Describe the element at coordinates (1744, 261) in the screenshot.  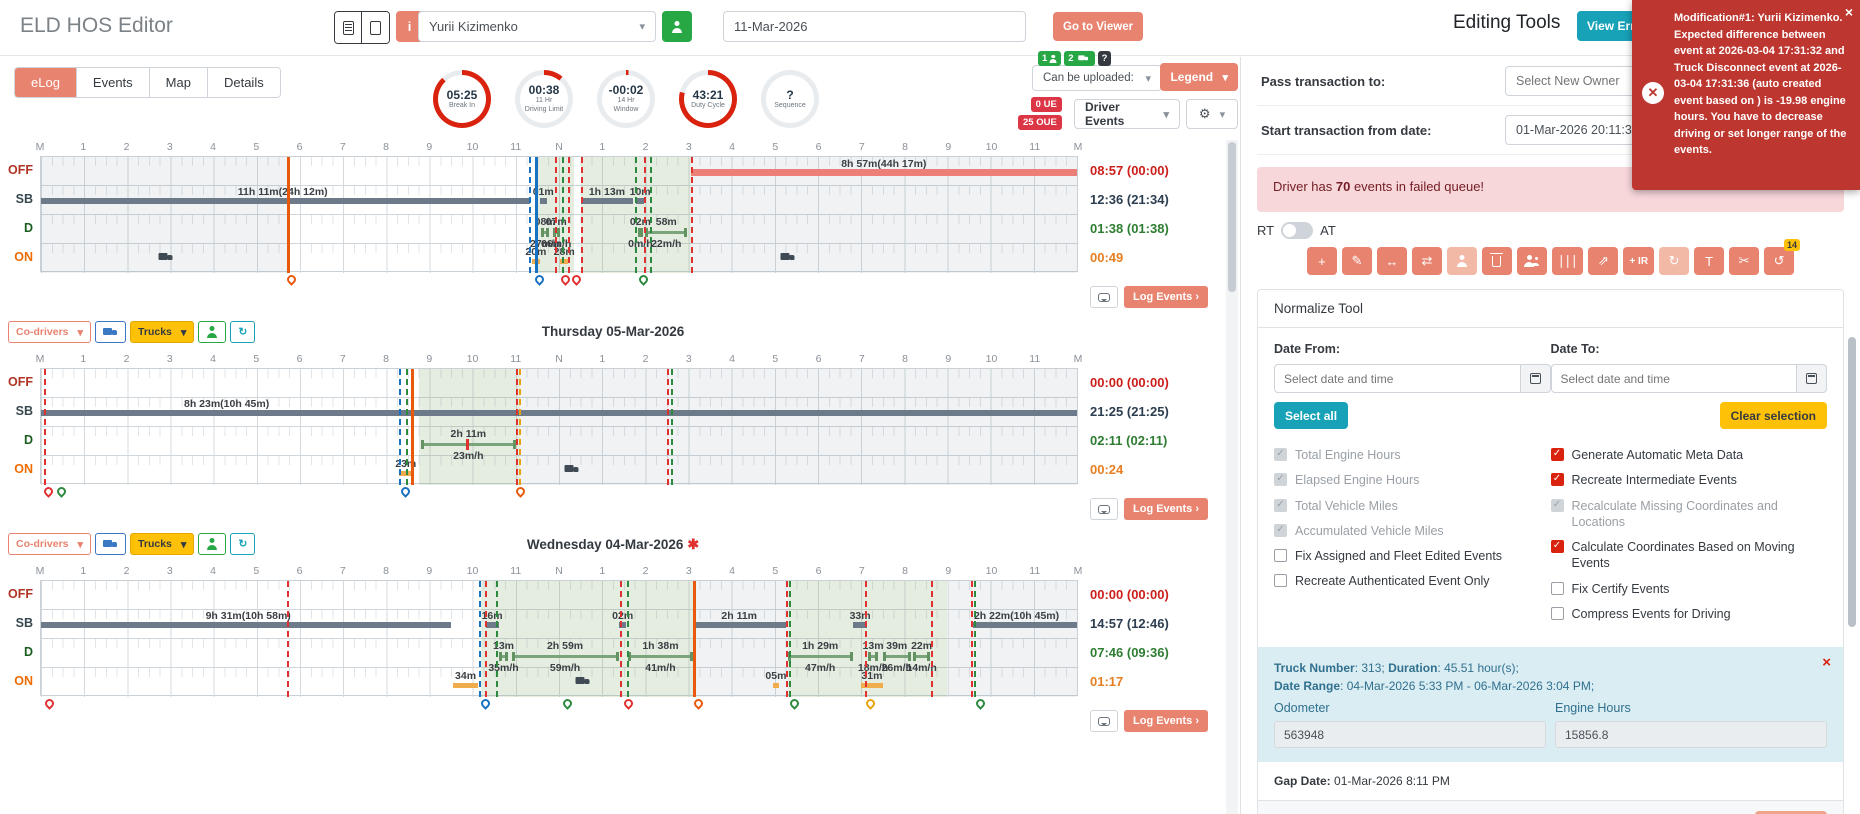
I see `cut-events-button: ✂` at that location.